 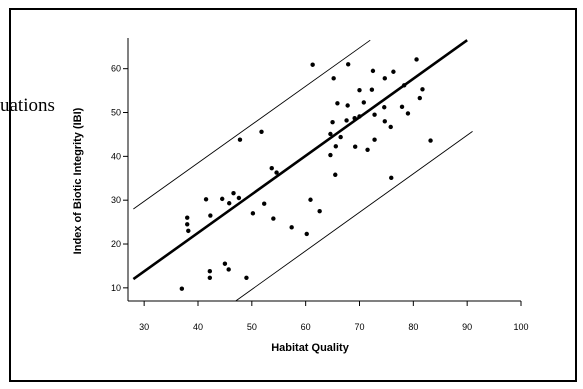 What do you see at coordinates (520, 327) in the screenshot?
I see `x-tick-label: 100` at bounding box center [520, 327].